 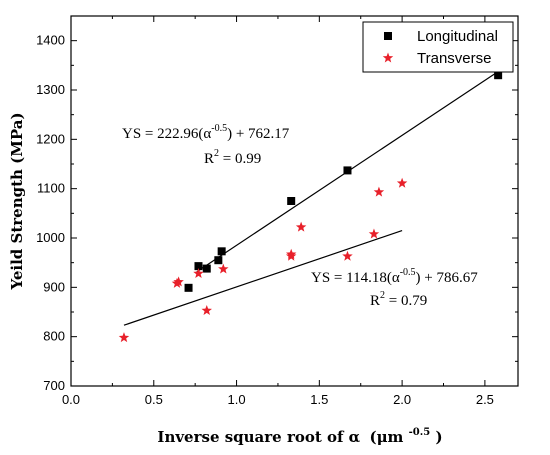 What do you see at coordinates (263, 278) in the screenshot?
I see `fit-line-transverse` at bounding box center [263, 278].